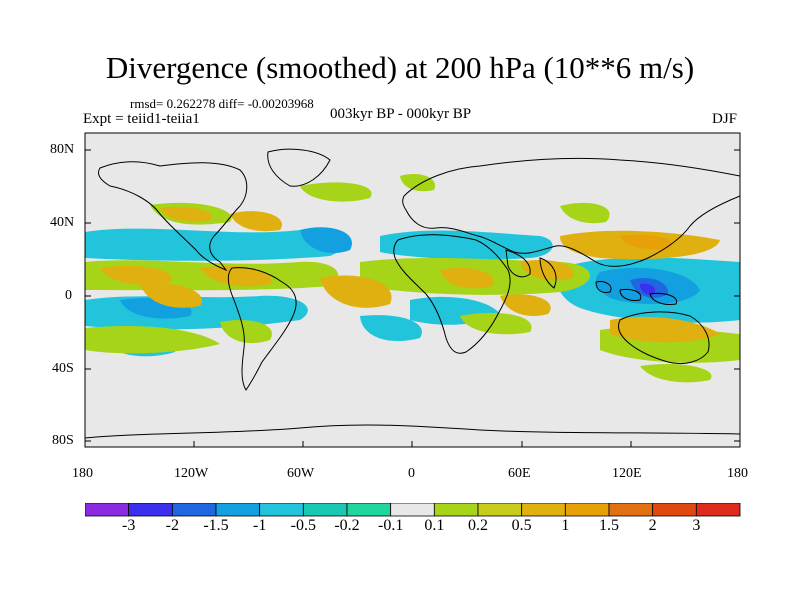 Image resolution: width=800 pixels, height=600 pixels. Describe the element at coordinates (63, 440) in the screenshot. I see `lat-label-80s: 80S` at that location.